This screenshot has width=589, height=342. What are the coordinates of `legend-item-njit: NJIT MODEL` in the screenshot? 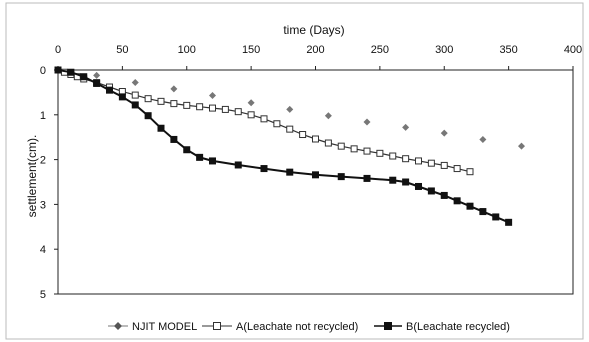 It's located at (152, 327).